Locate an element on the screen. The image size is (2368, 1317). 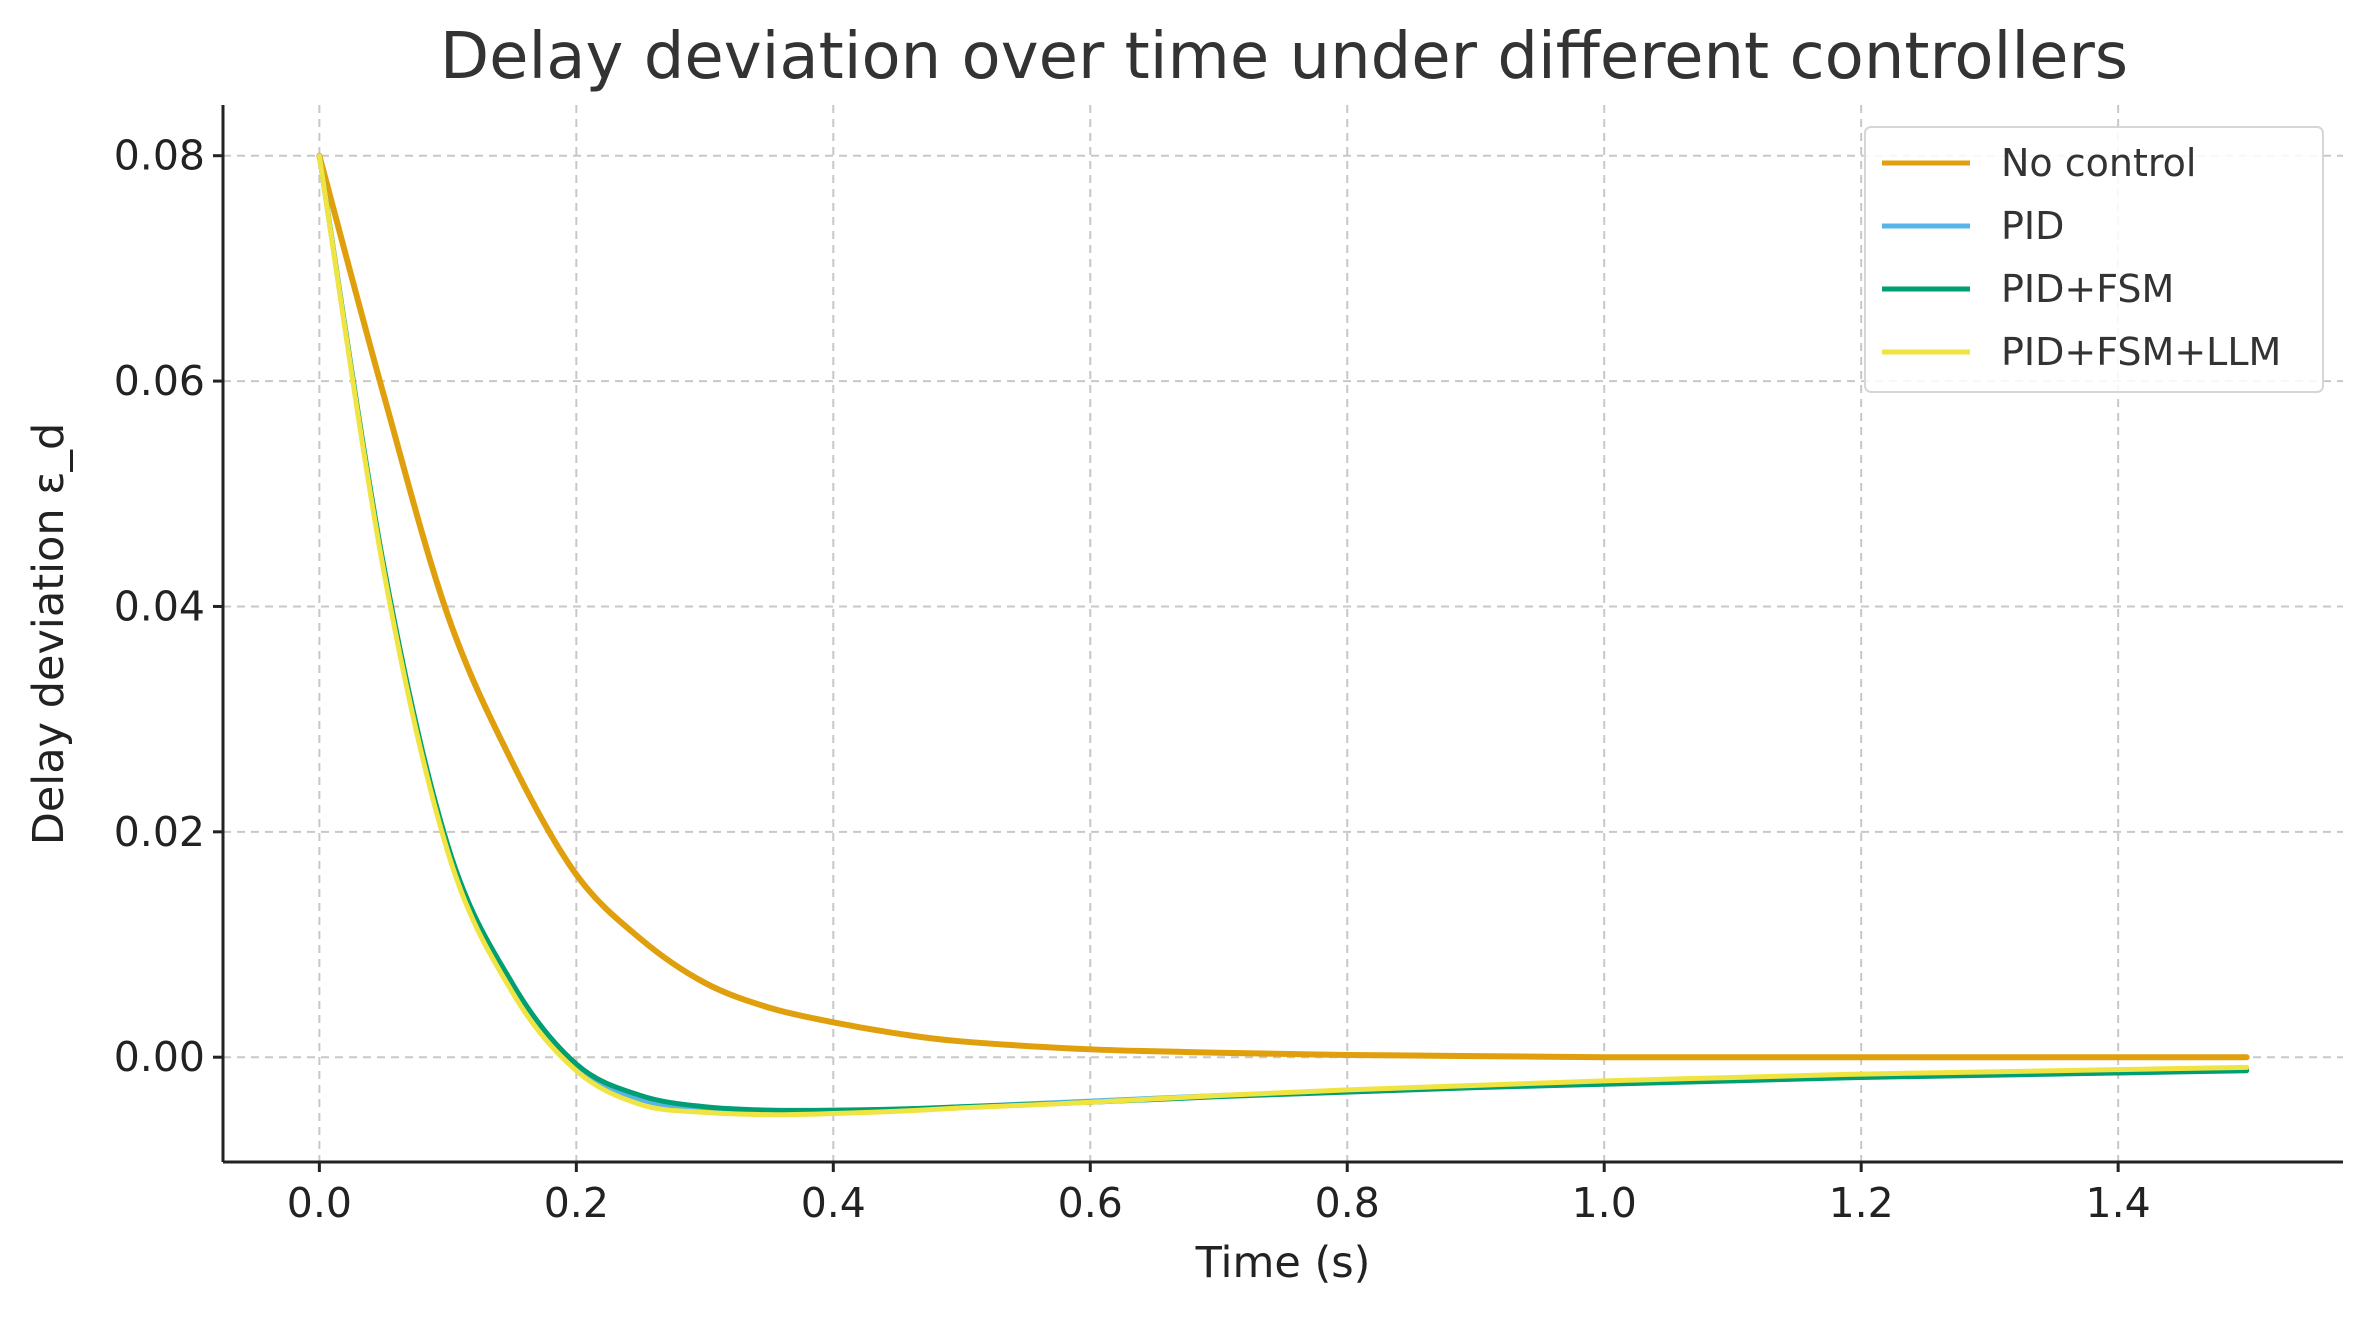
x-tick-label: 0.4 is located at coordinates (833, 1203).